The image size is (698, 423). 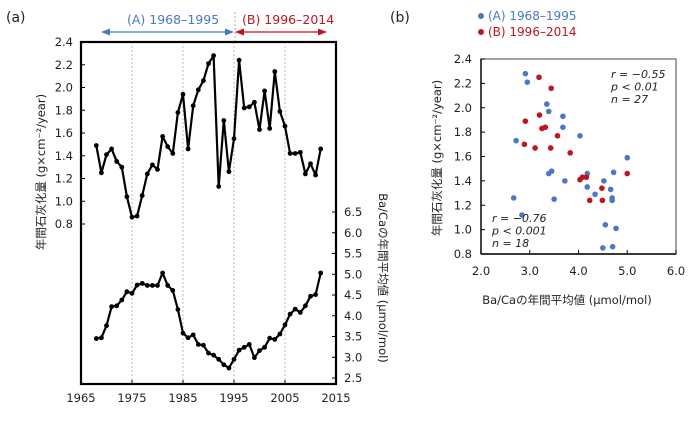 What do you see at coordinates (208, 136) in the screenshot?
I see `calcification-line` at bounding box center [208, 136].